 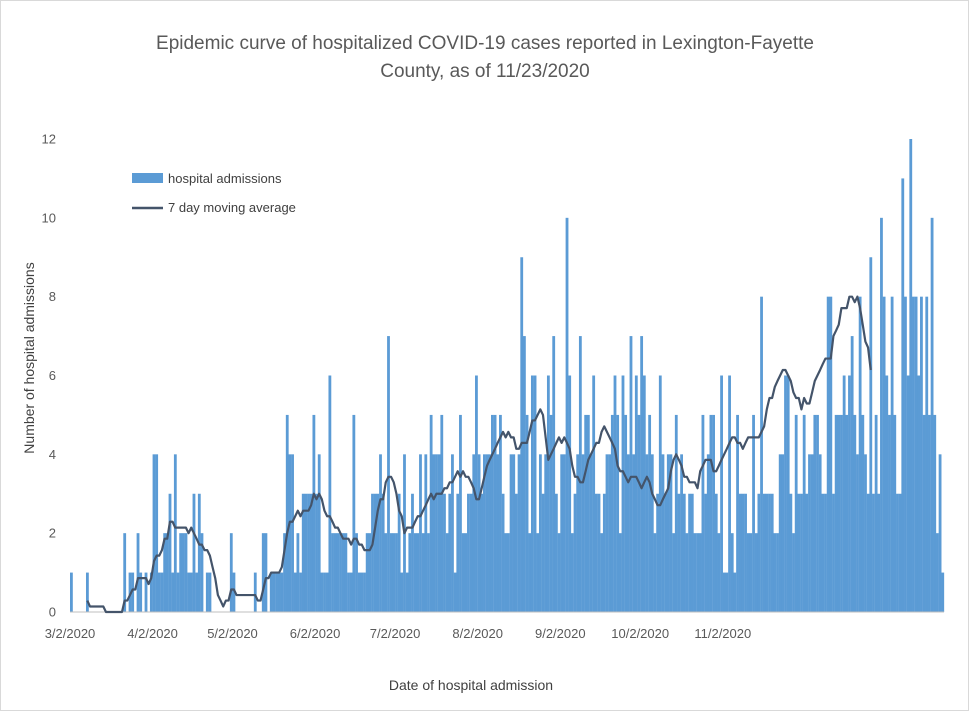 I want to click on x-axis-label: Date of hospital admission, so click(x=471, y=685).